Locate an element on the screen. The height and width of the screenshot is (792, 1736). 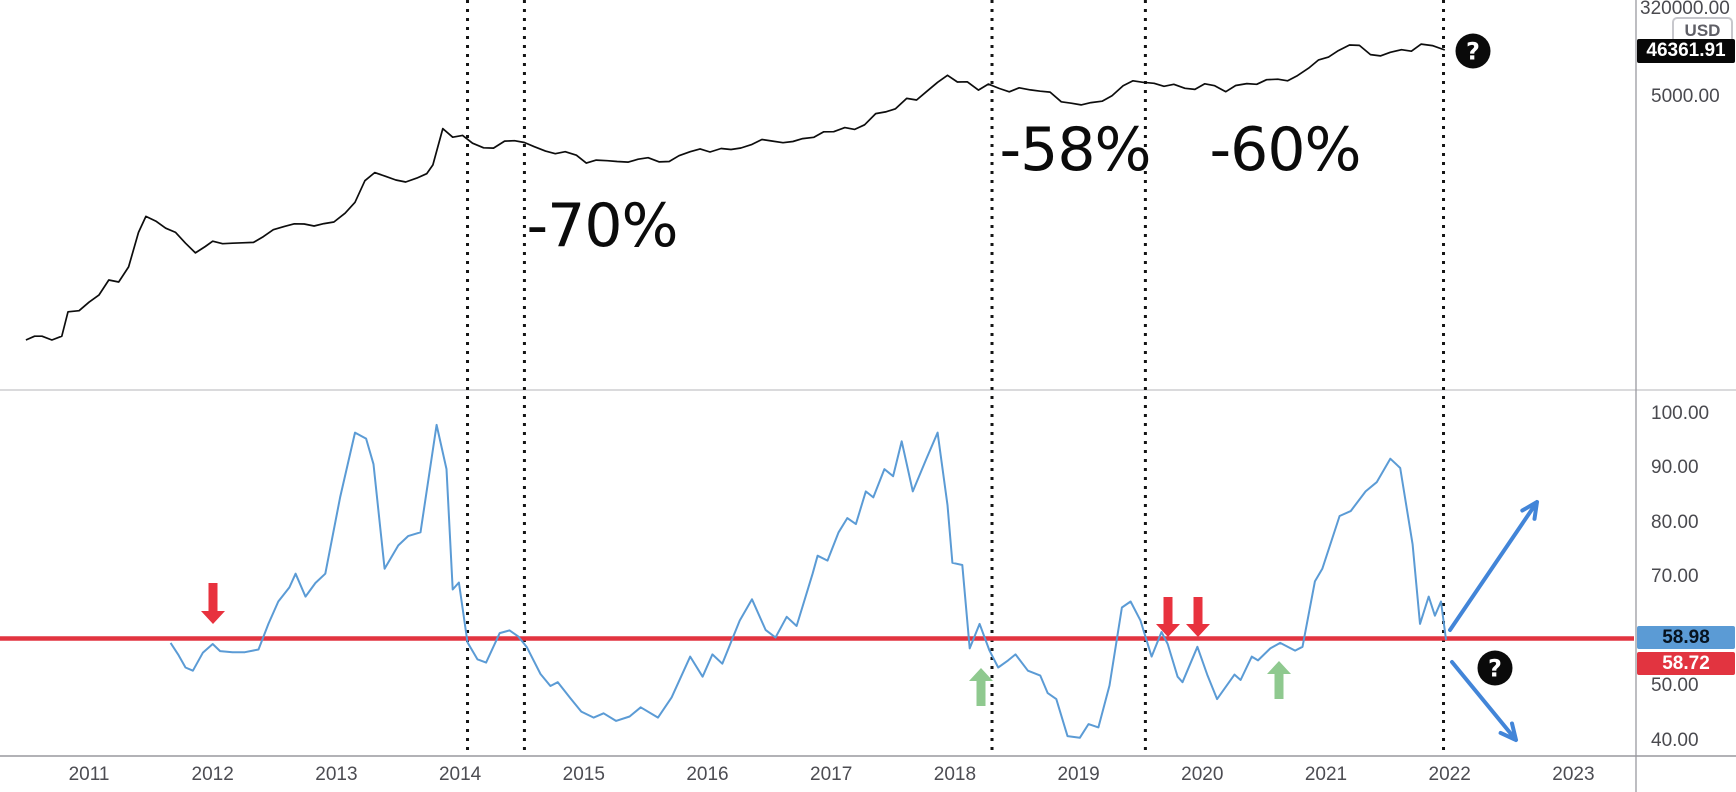
drawdown-annotation-58: -58% is located at coordinates (1075, 150).